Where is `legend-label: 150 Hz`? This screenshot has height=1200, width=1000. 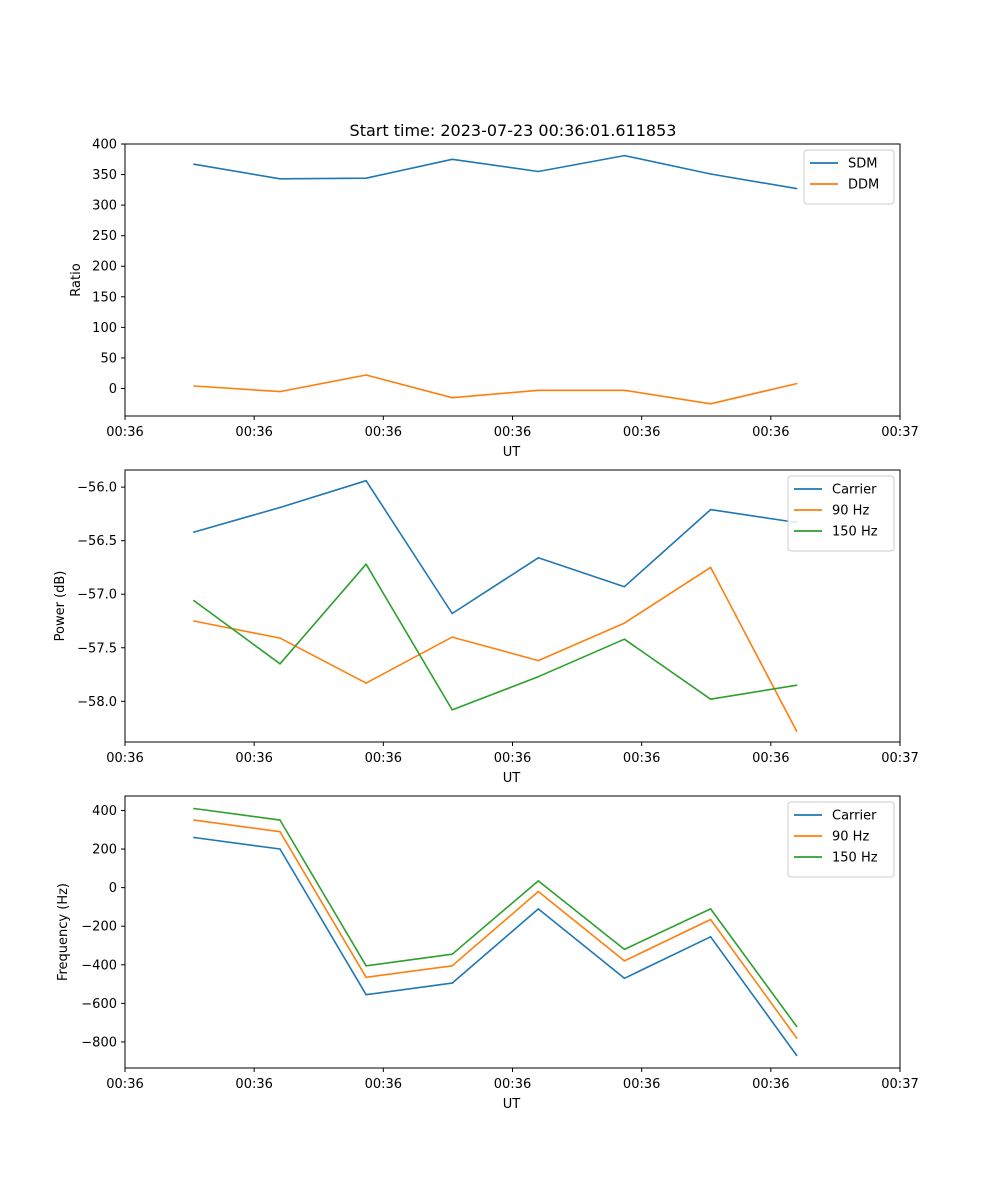
legend-label: 150 Hz is located at coordinates (855, 858).